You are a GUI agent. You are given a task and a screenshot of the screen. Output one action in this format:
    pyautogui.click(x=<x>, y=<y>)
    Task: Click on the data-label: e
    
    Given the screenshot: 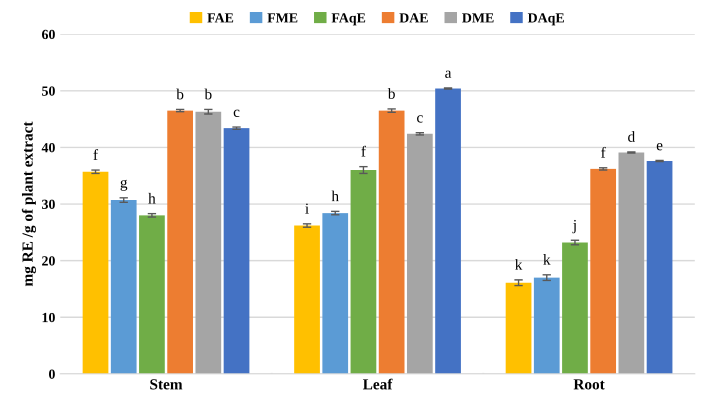 What is the action you would take?
    pyautogui.click(x=659, y=146)
    